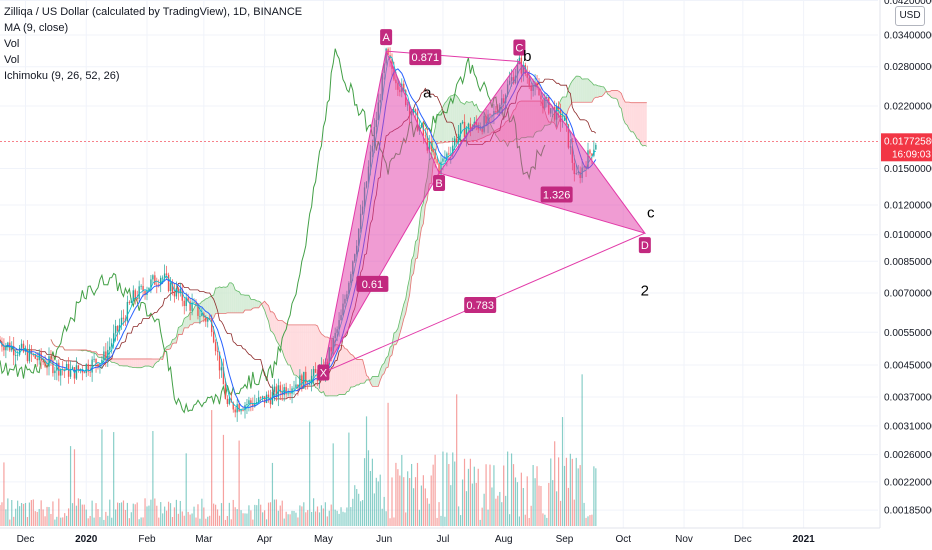  What do you see at coordinates (906, 147) in the screenshot?
I see `current-price-badge` at bounding box center [906, 147].